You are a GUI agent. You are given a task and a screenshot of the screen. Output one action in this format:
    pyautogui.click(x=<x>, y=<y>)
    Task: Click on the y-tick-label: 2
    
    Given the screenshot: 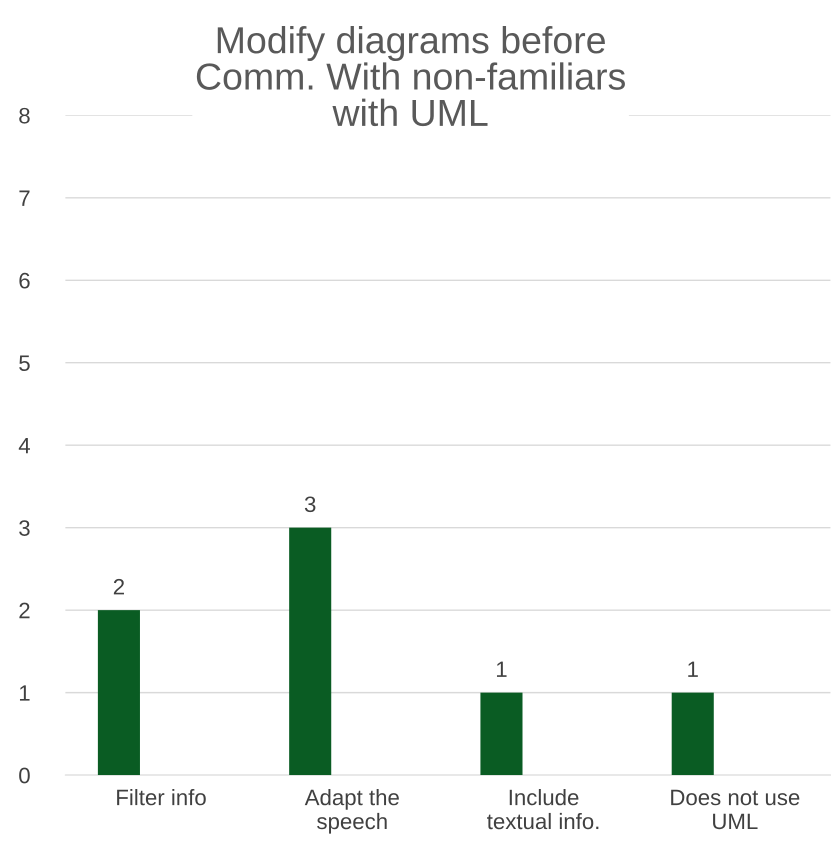 What is the action you would take?
    pyautogui.click(x=24, y=610)
    